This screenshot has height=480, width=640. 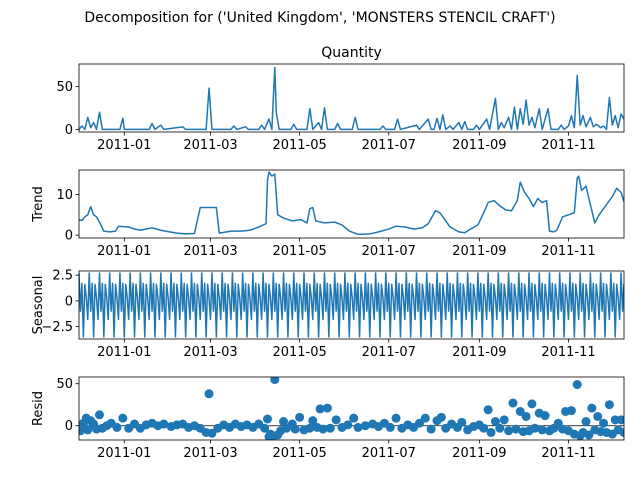 I want to click on y-tick-label: 10, so click(x=64, y=195).